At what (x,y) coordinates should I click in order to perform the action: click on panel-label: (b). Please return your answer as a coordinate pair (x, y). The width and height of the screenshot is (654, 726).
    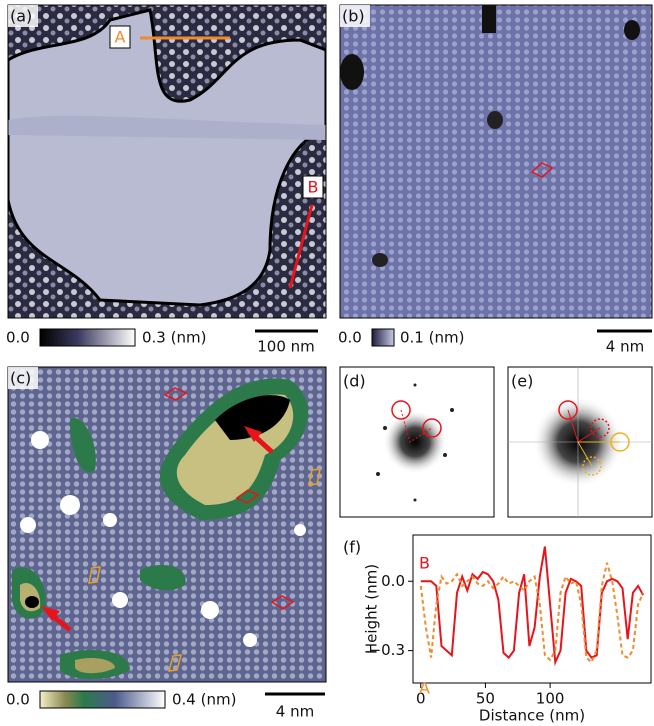
    Looking at the image, I should click on (353, 16).